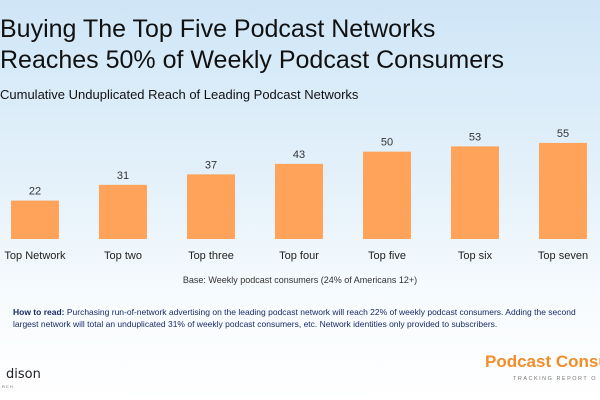 This screenshot has width=600, height=400. What do you see at coordinates (123, 176) in the screenshot?
I see `data-label: 31` at bounding box center [123, 176].